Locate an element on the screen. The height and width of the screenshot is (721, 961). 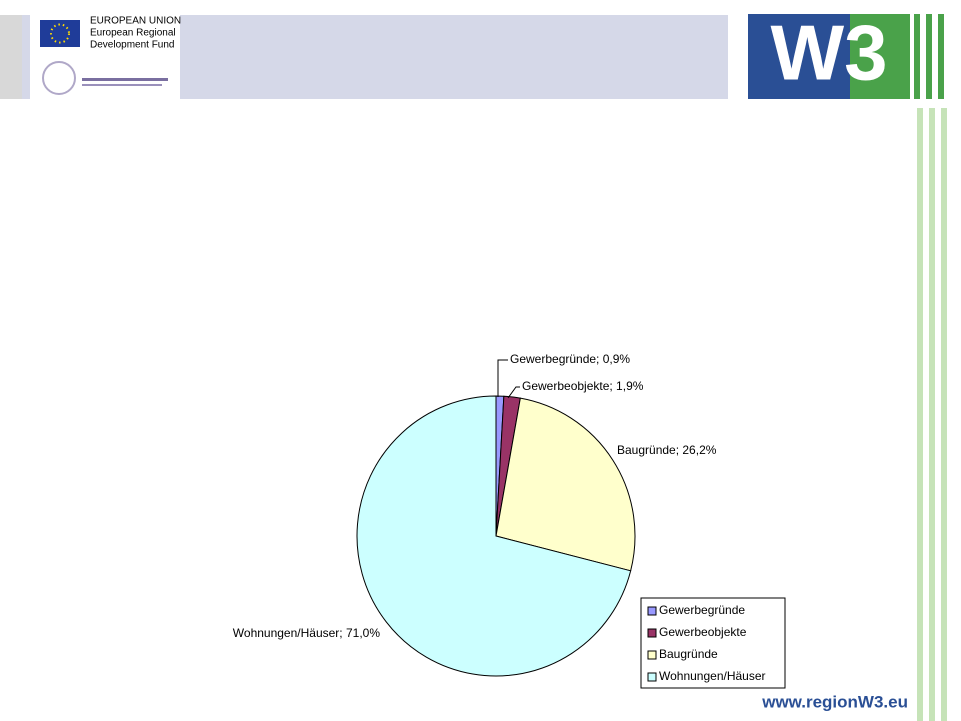
legend-label: Wohnungen/Häuser is located at coordinates (712, 676).